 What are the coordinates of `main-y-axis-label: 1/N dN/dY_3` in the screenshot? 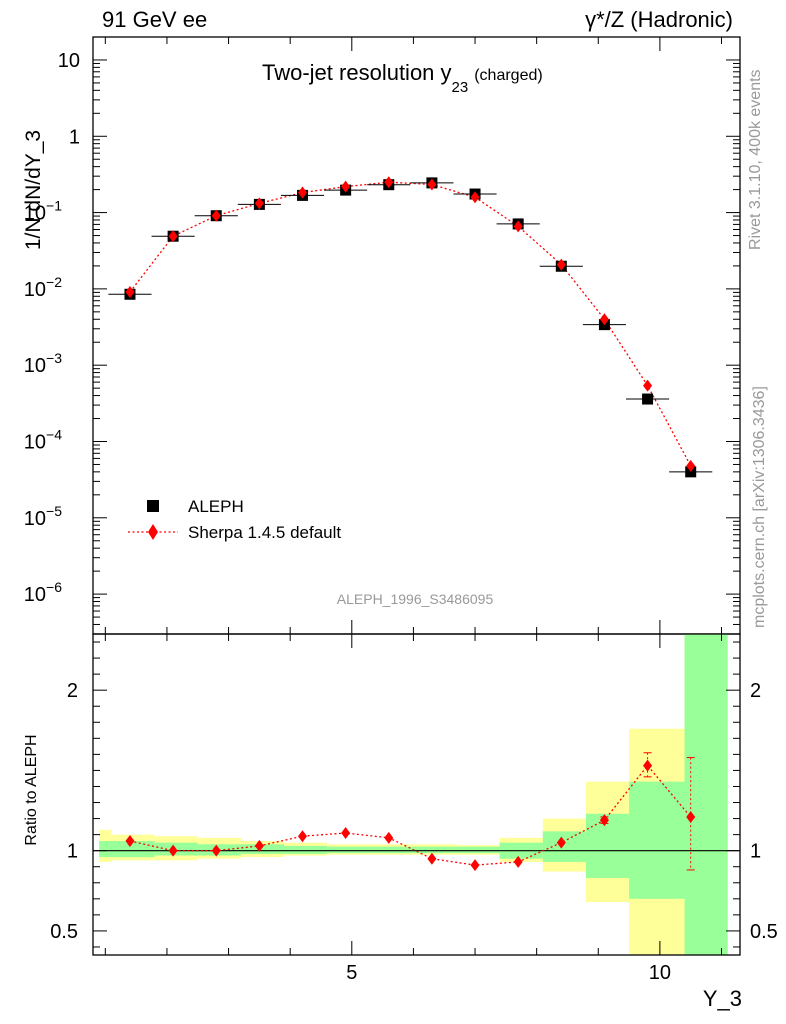 It's located at (33, 190).